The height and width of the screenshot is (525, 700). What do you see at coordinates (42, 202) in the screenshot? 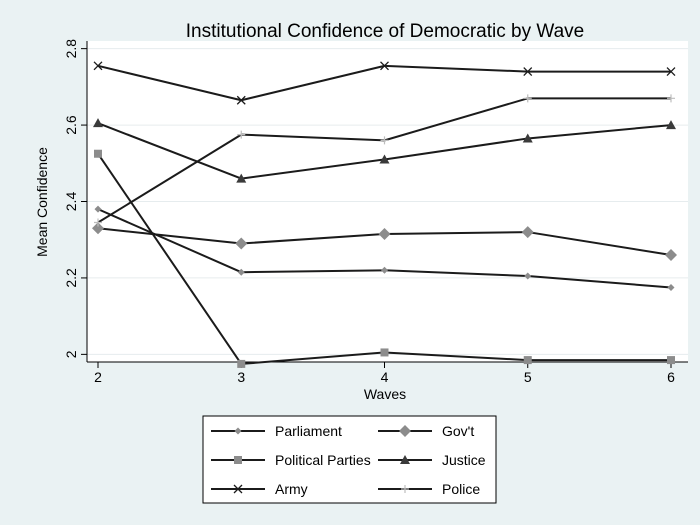
I see `y-axis-label: Mean Confidence` at bounding box center [42, 202].